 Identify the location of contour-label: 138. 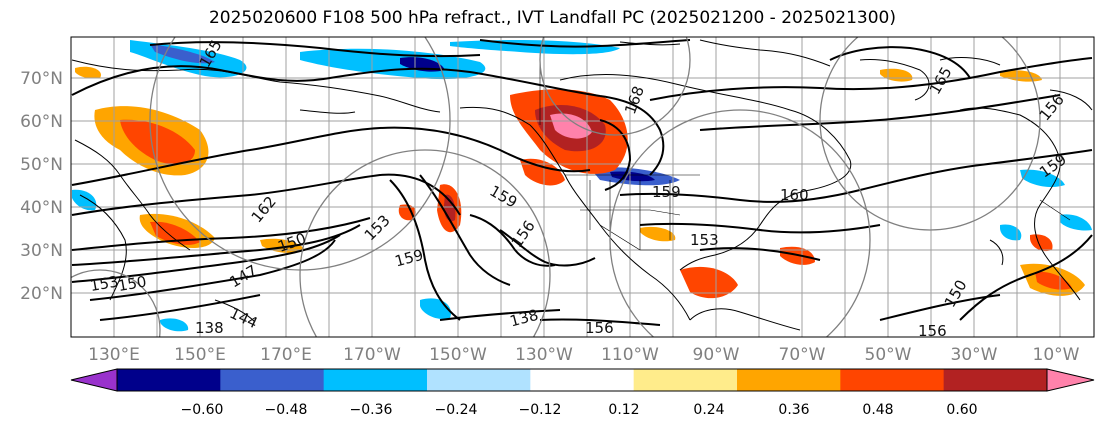
(209, 328).